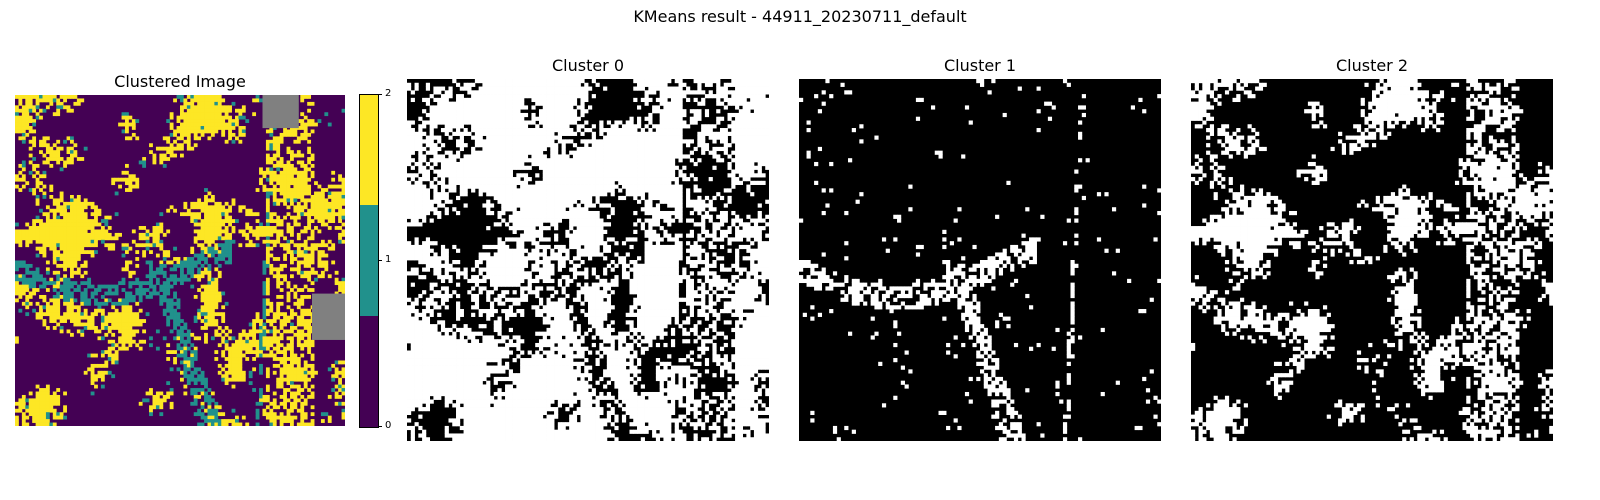 The width and height of the screenshot is (1600, 500). I want to click on colorbar-tick-2: 2, so click(388, 93).